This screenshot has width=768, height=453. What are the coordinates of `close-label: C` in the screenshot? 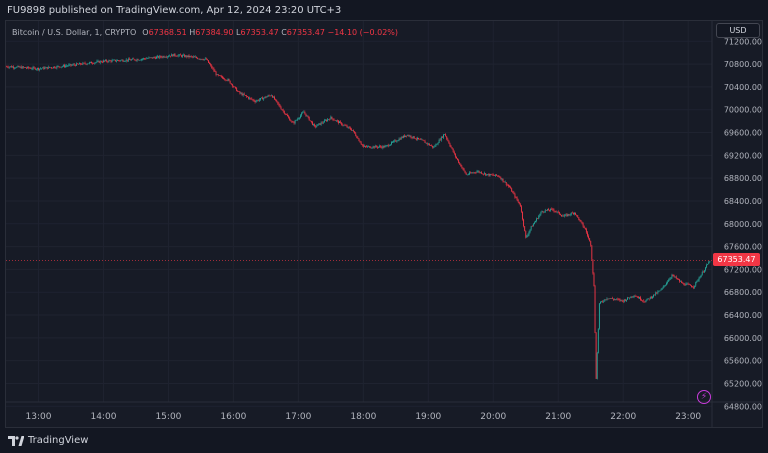 It's located at (284, 32).